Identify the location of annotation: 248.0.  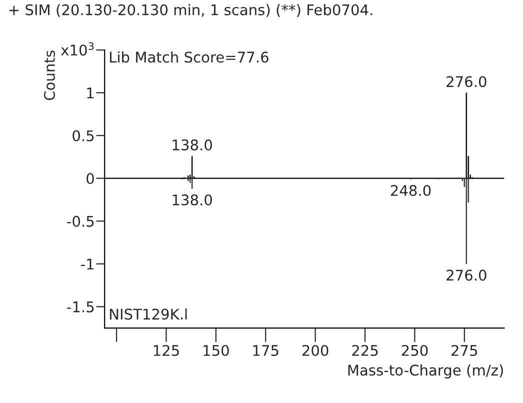
(410, 190).